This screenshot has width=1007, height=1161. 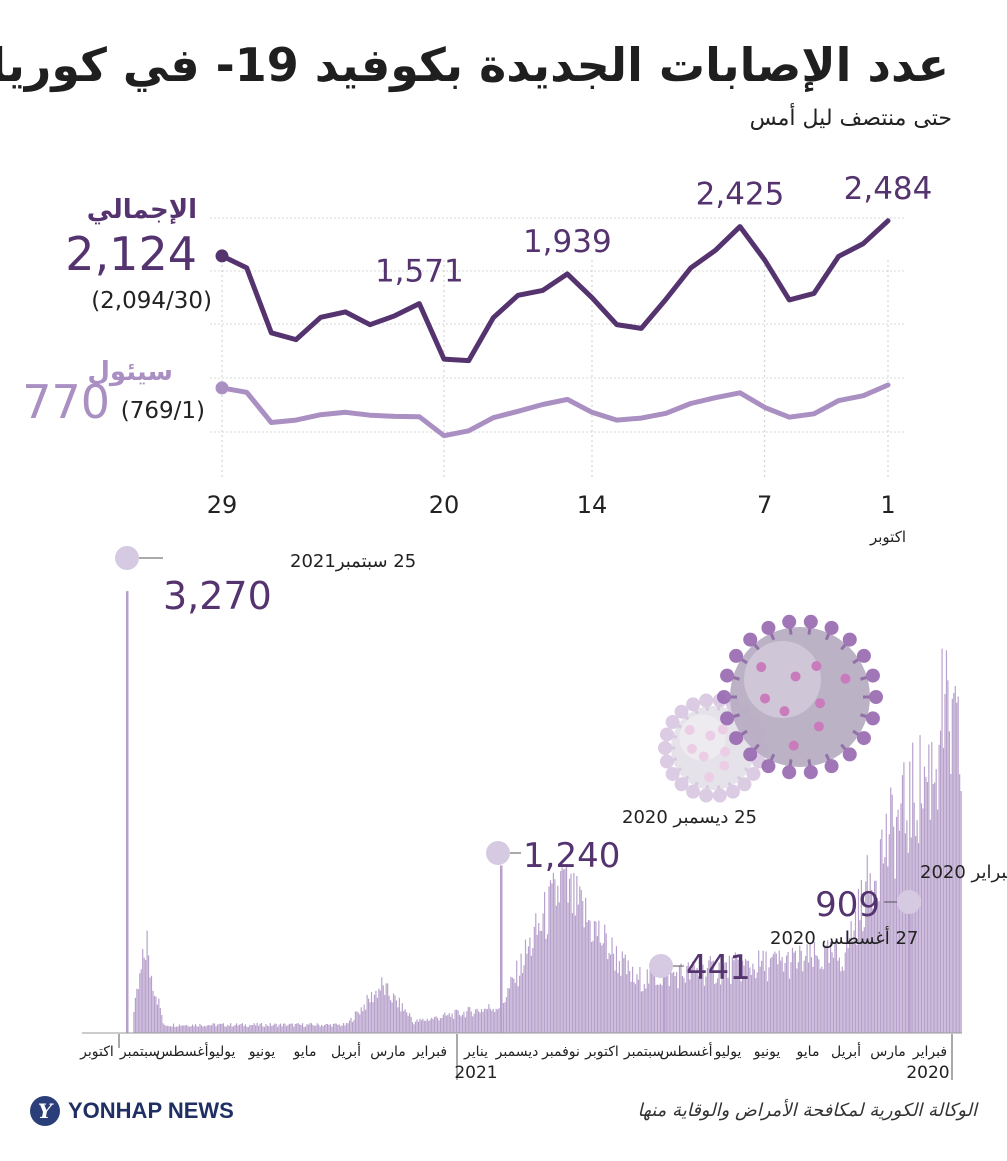 I want to click on annotation-date: 29 فبراير 2020, so click(x=963, y=872).